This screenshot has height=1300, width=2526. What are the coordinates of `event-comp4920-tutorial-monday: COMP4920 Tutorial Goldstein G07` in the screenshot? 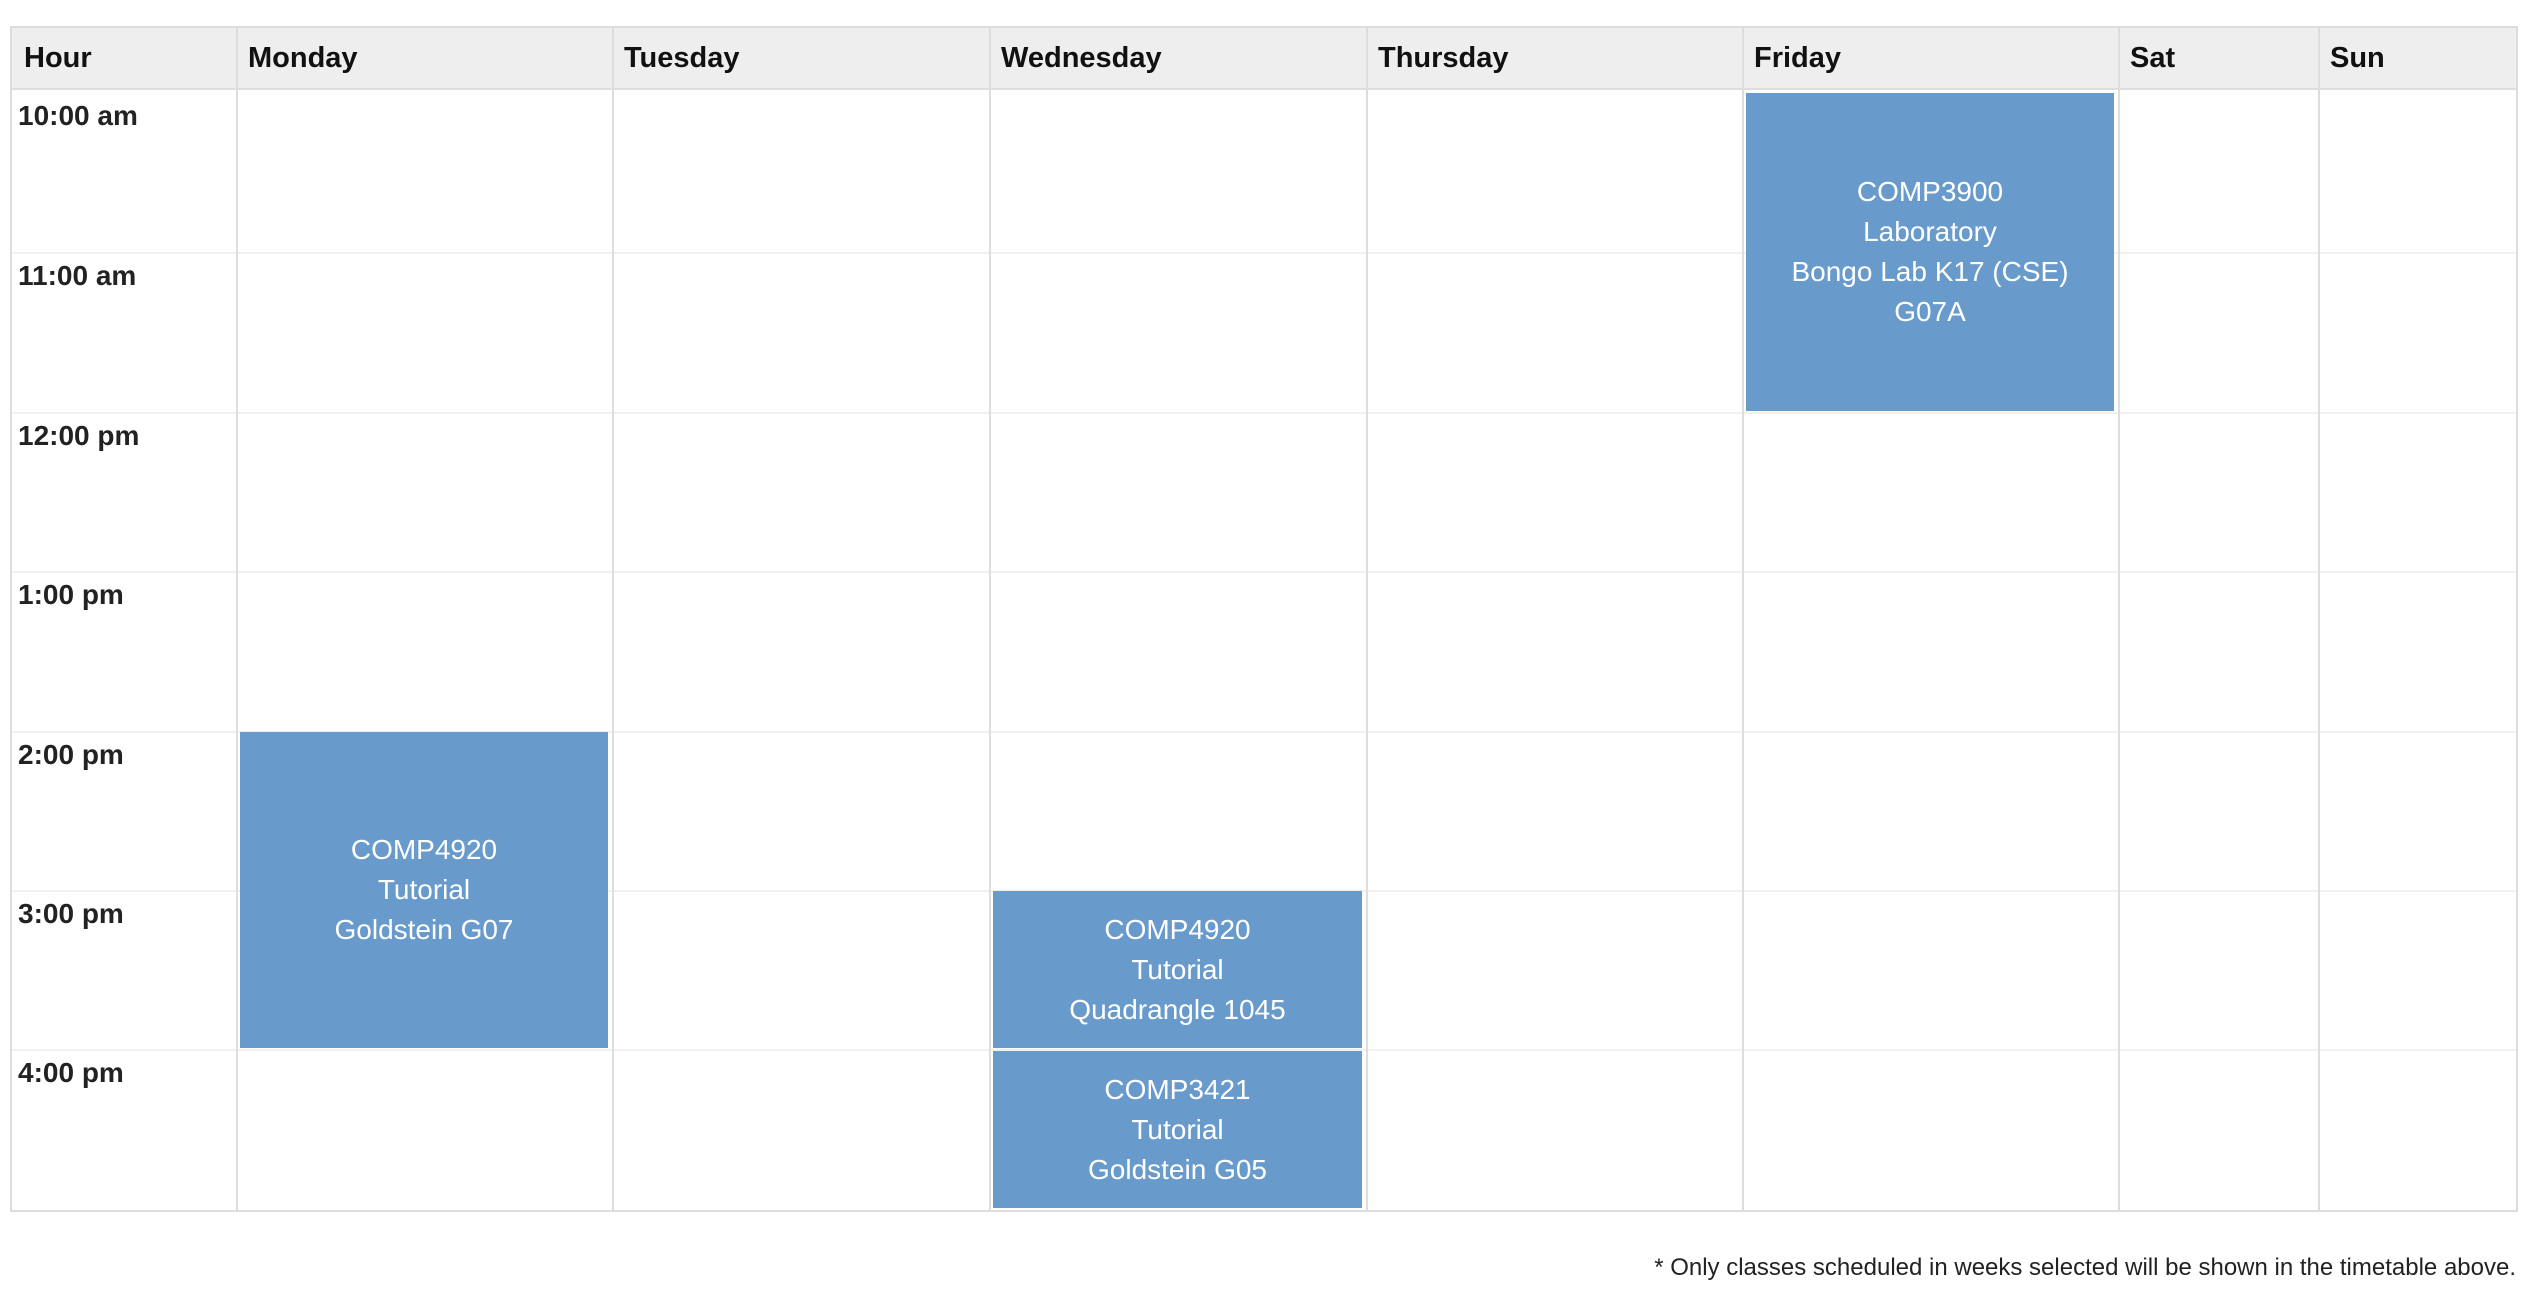 It's located at (424, 890).